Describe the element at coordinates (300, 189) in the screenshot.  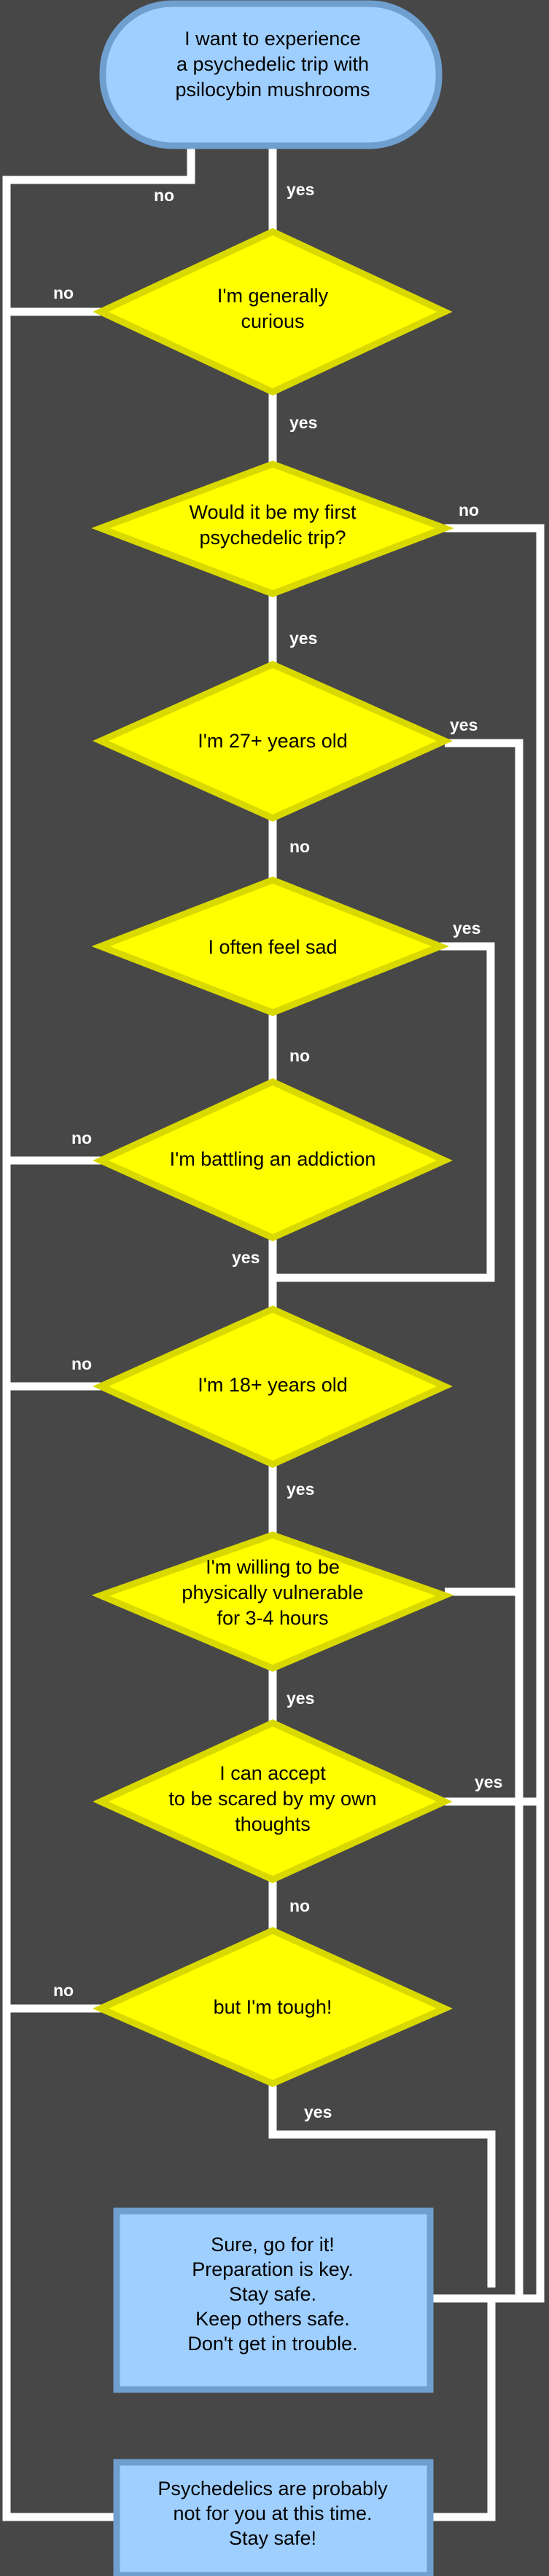
I see `label-start-yes: yes` at that location.